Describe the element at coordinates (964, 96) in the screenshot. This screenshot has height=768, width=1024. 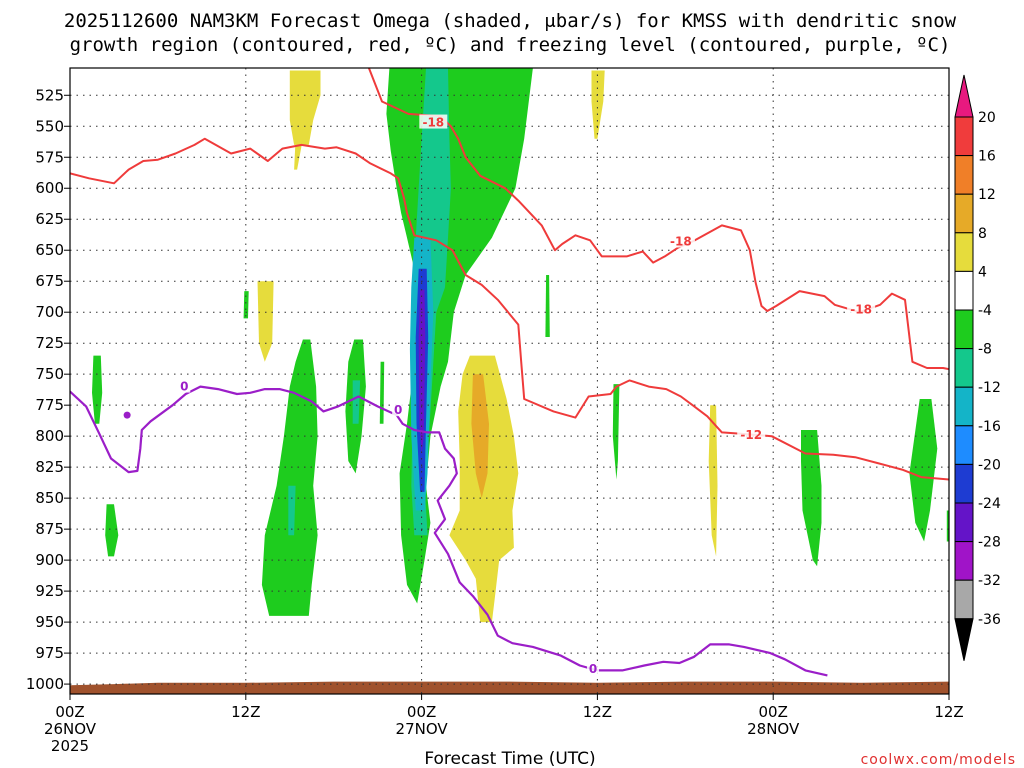
I see `colorbar-top-triangle` at that location.